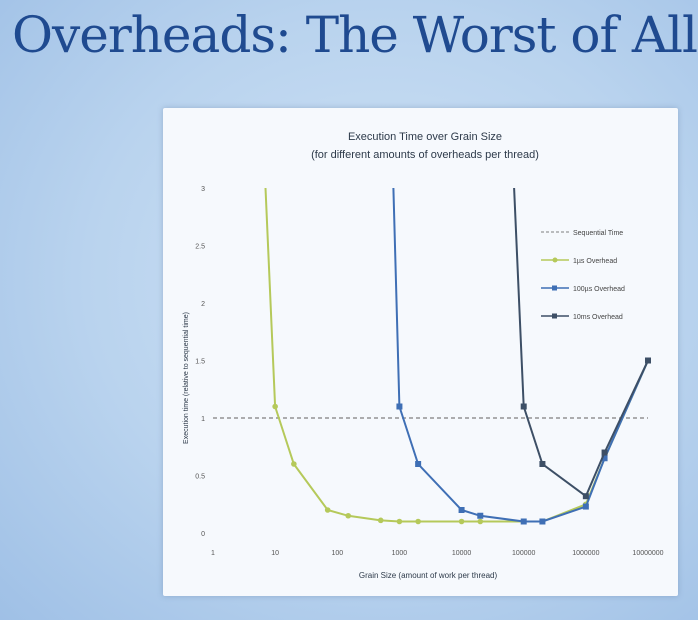  Describe the element at coordinates (462, 553) in the screenshot. I see `x-tick-label: 10000` at that location.